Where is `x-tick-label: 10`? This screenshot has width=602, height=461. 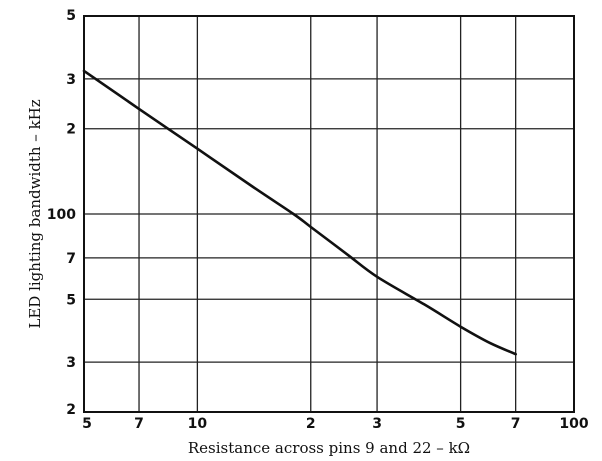 x-tick-label: 10 is located at coordinates (198, 424).